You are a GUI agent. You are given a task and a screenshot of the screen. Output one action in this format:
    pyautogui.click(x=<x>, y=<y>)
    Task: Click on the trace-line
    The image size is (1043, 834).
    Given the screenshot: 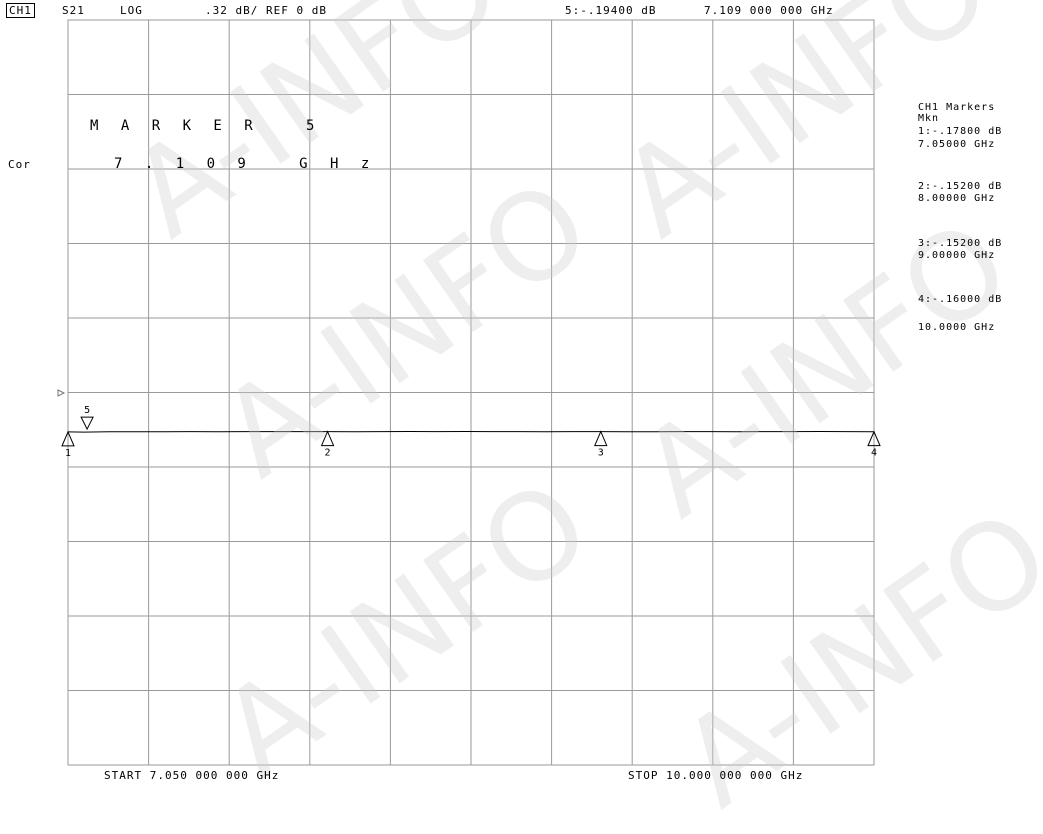 What is the action you would take?
    pyautogui.click(x=471, y=431)
    